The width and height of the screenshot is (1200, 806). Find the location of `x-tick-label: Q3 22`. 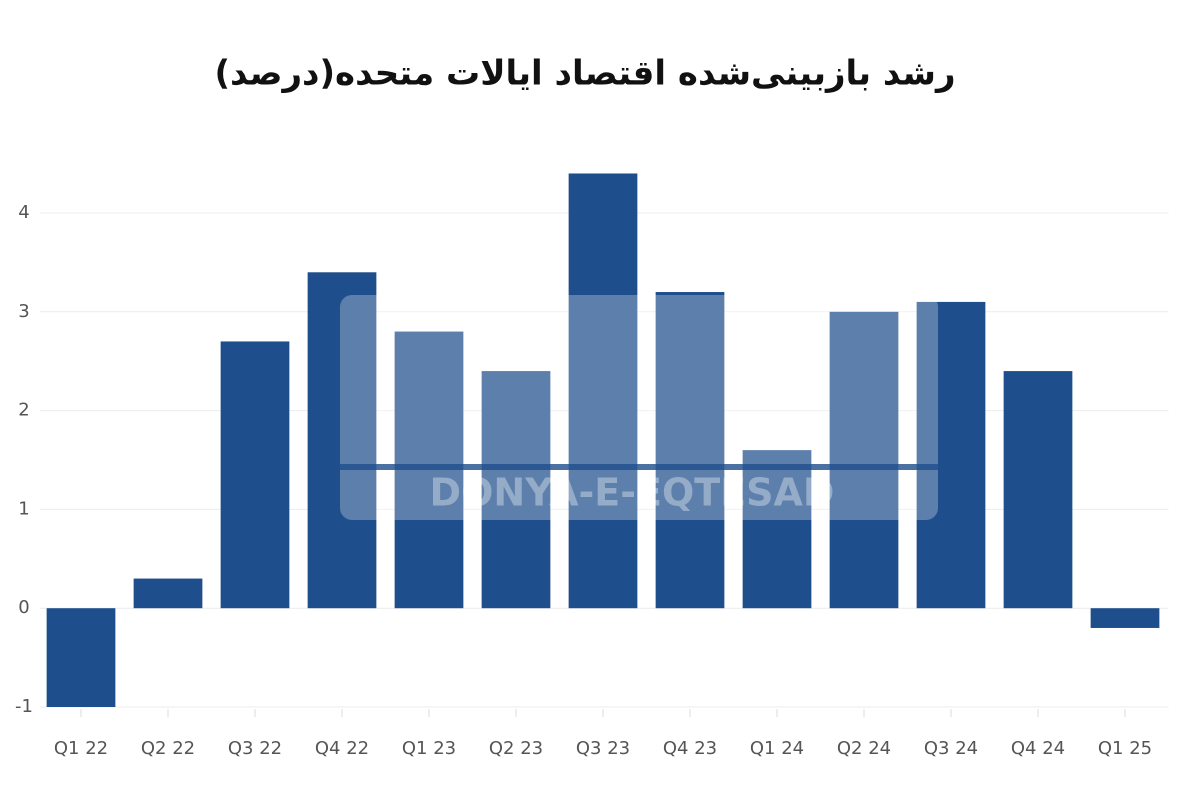

x-tick-label: Q3 22 is located at coordinates (255, 748).